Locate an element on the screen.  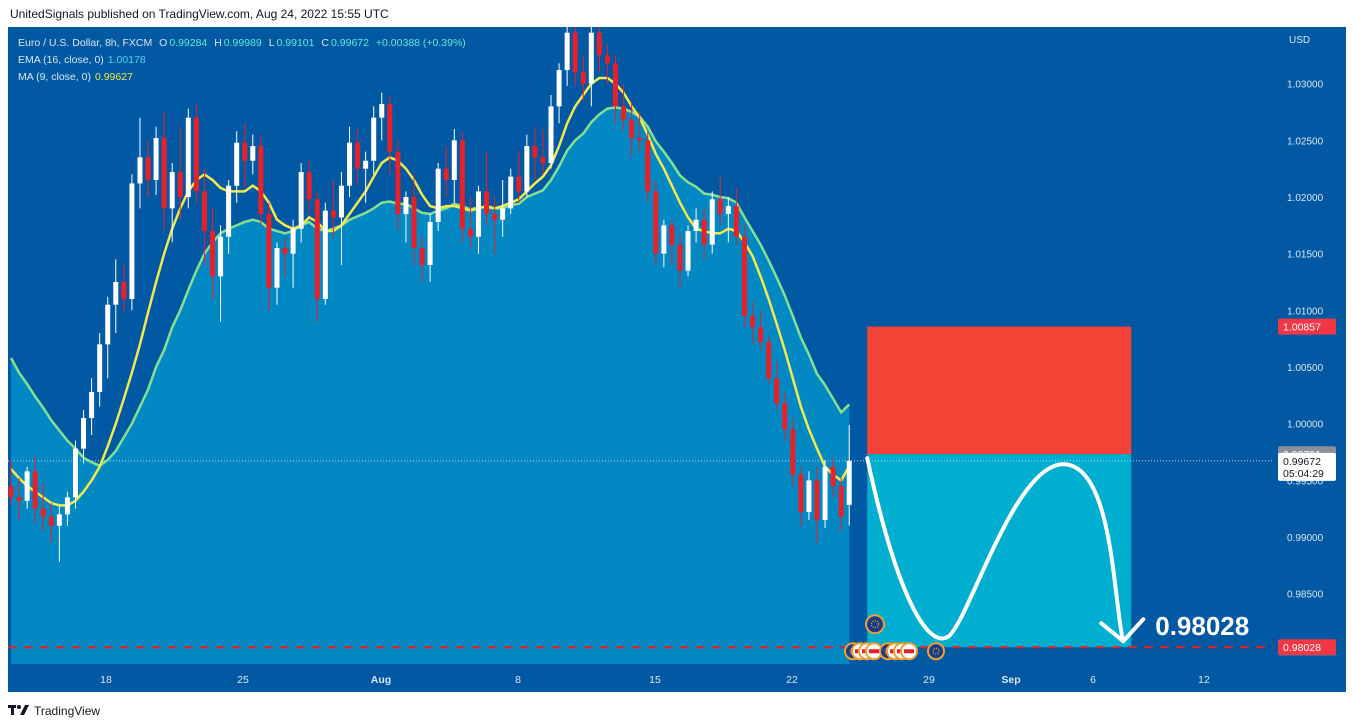
x-tick-label: Sep is located at coordinates (1010, 680).